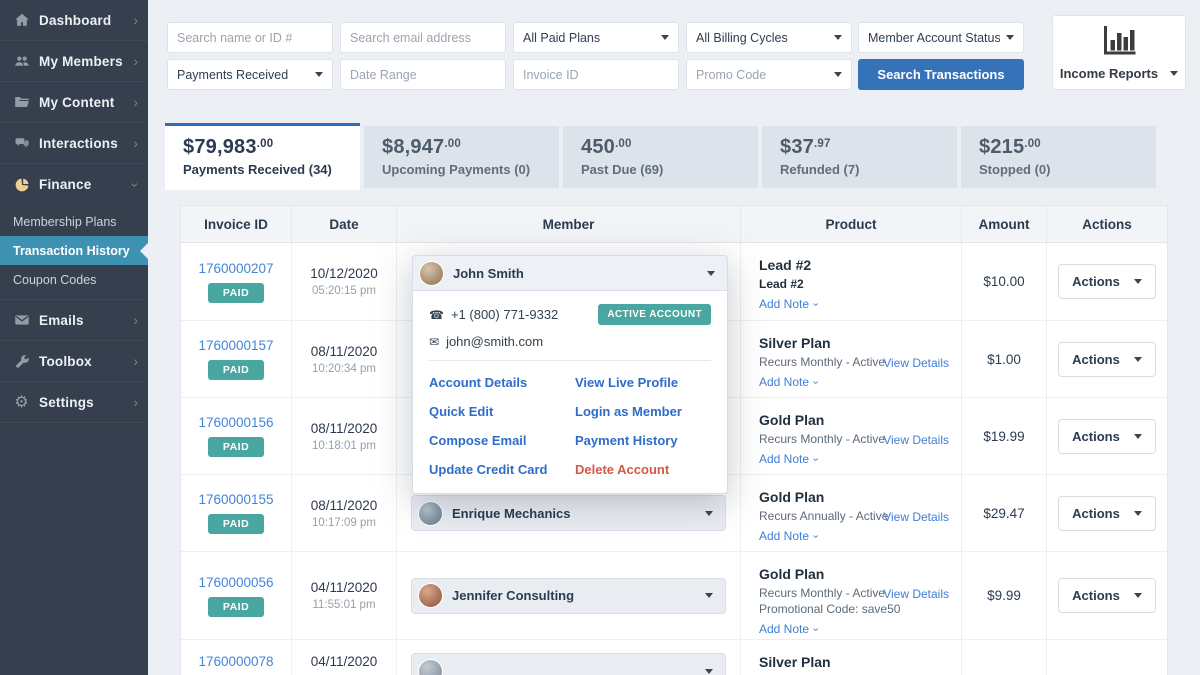 The image size is (1200, 675). Describe the element at coordinates (461, 157) in the screenshot. I see `tab-upcoming-payments: $8,947.00 Upcoming Payments (0)` at that location.